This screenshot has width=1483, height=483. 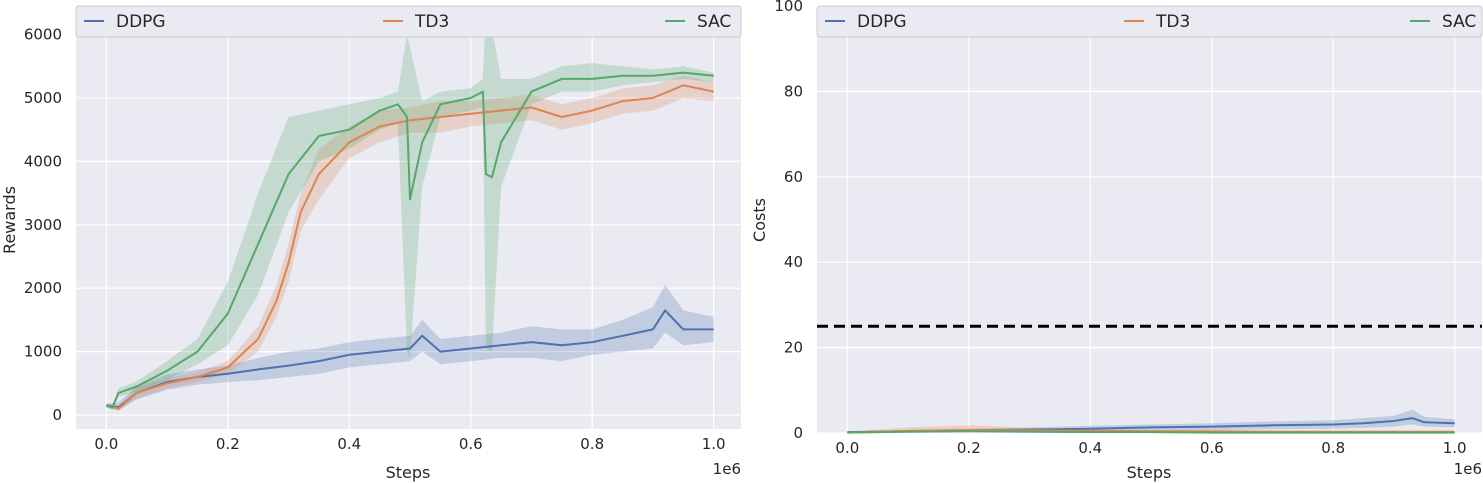 I want to click on y-tick-label: 5000, so click(x=43, y=98).